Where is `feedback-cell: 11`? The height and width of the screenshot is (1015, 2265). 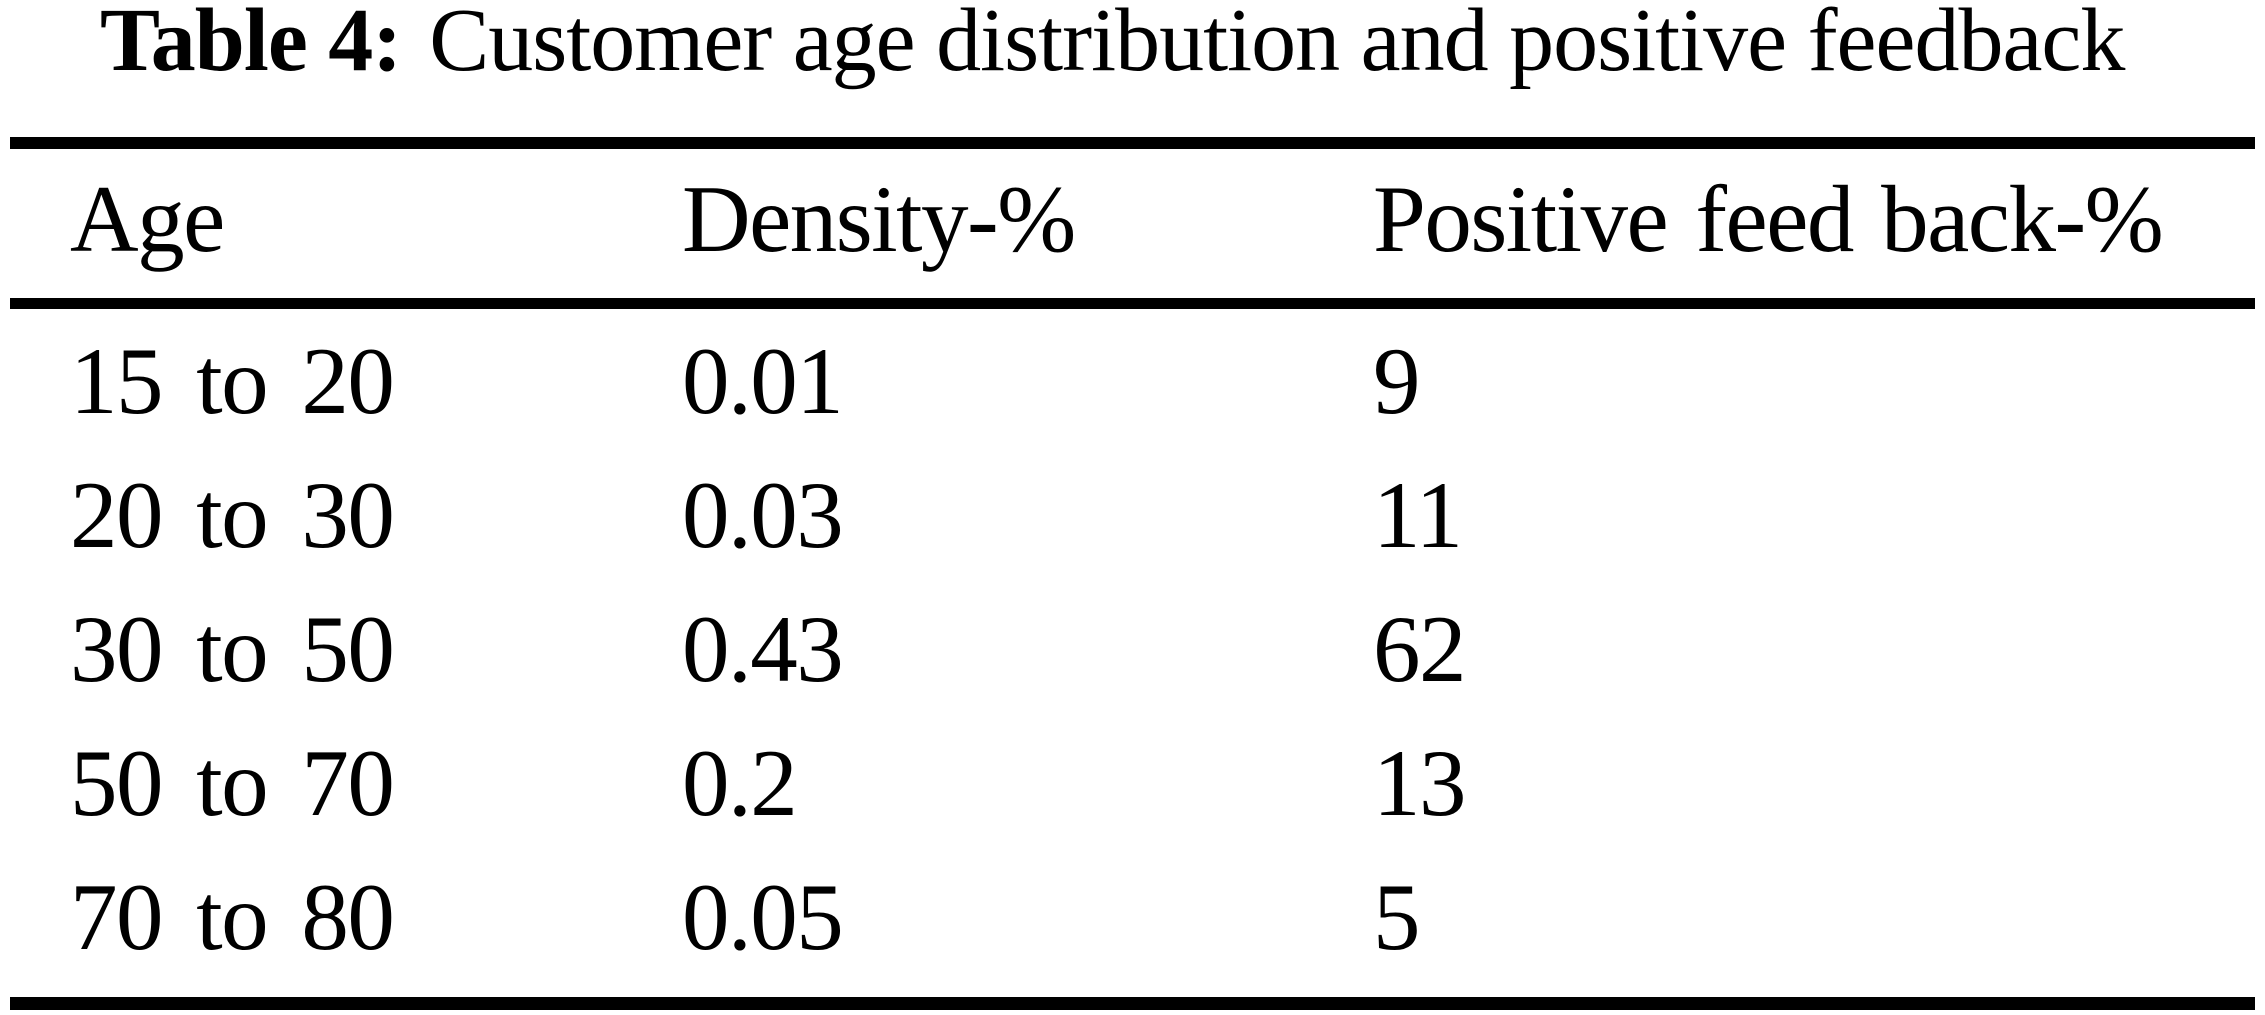 feedback-cell: 11 is located at coordinates (1418, 515).